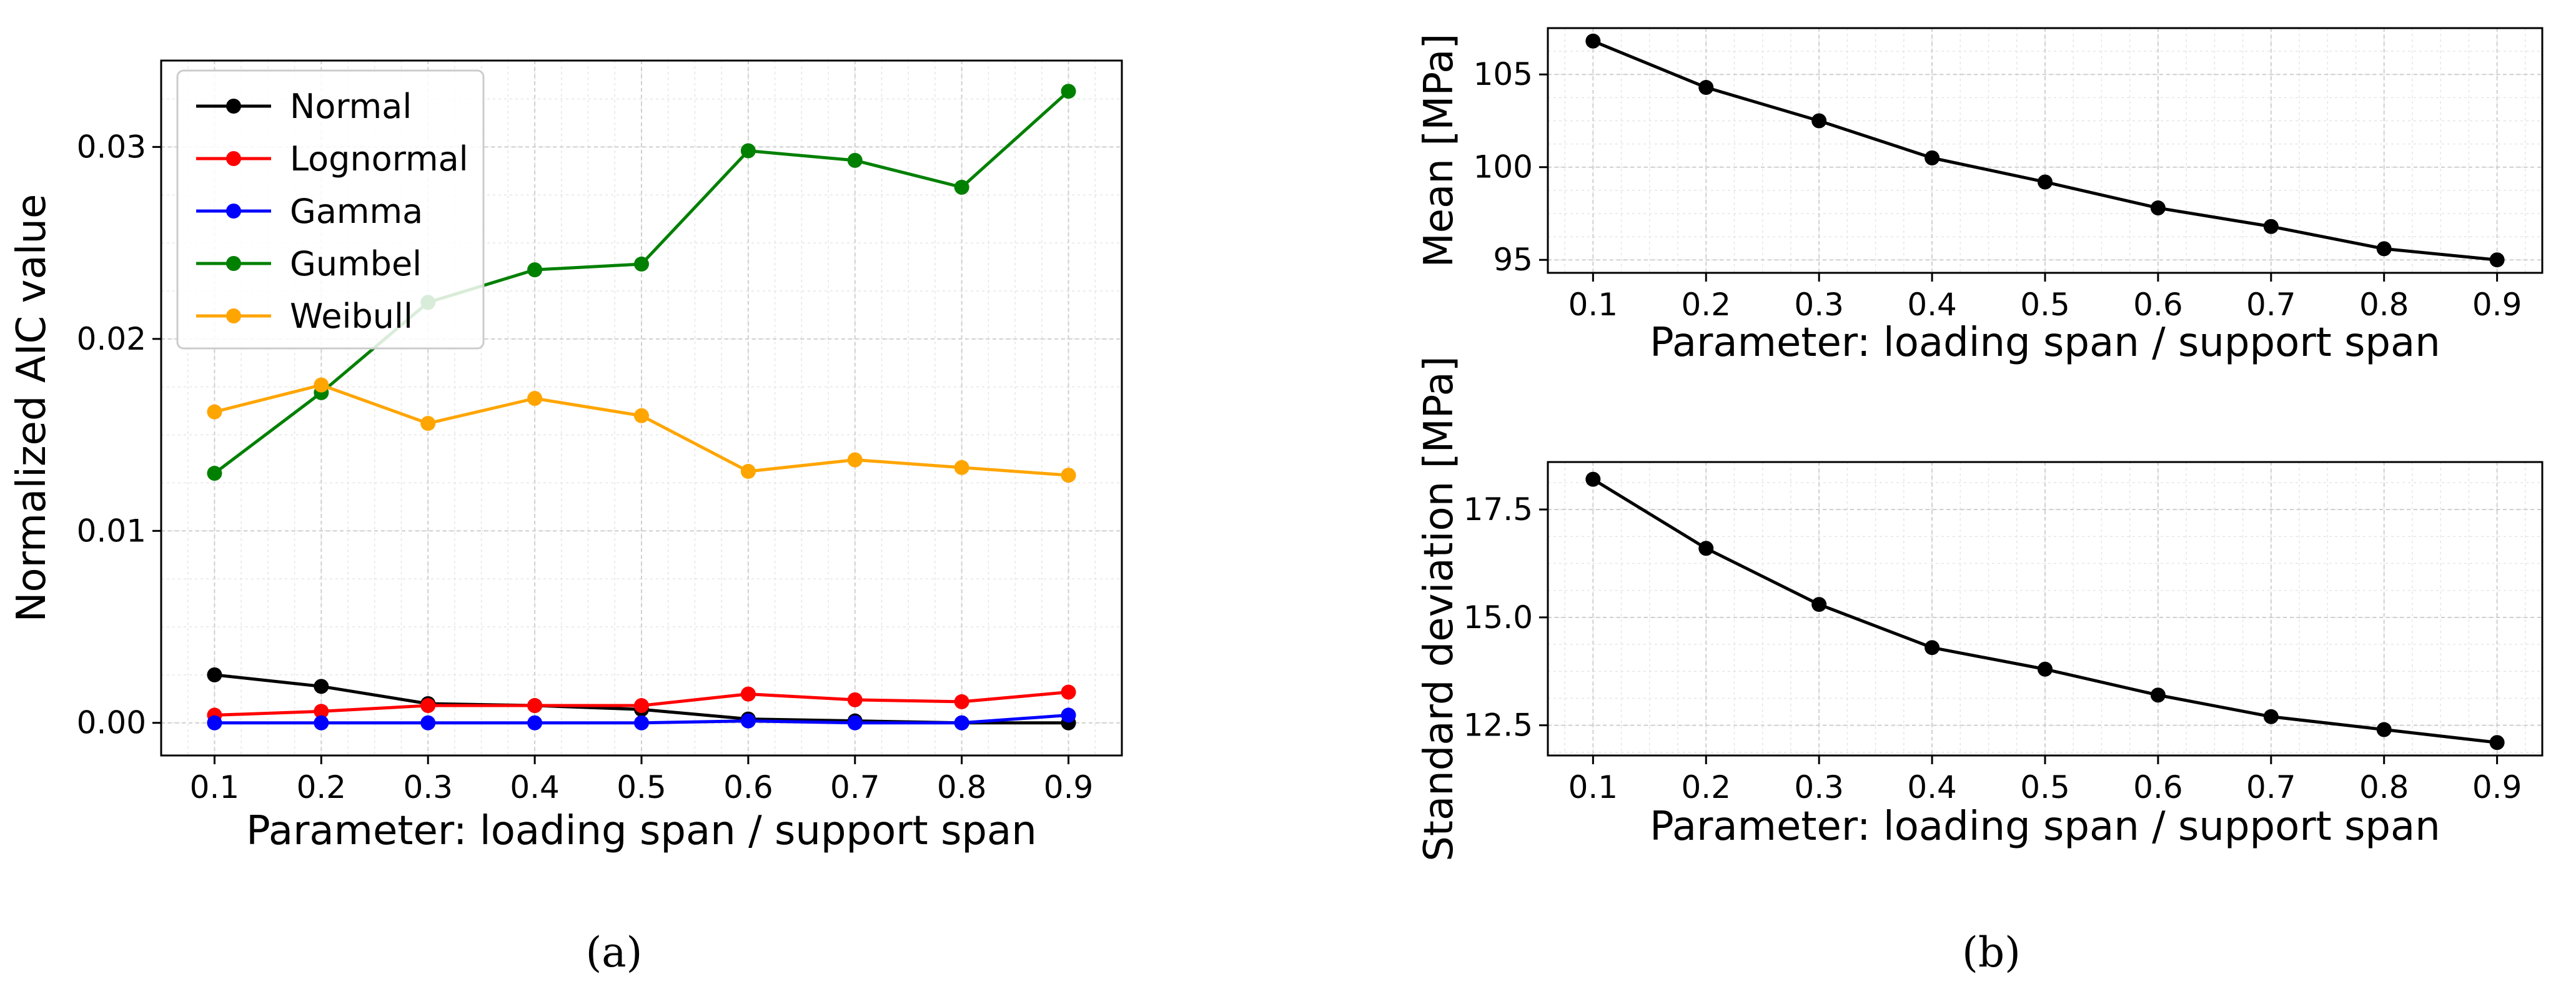  I want to click on panel-b-std-y-axis-label: Standard deviation [MPa], so click(1439, 608).